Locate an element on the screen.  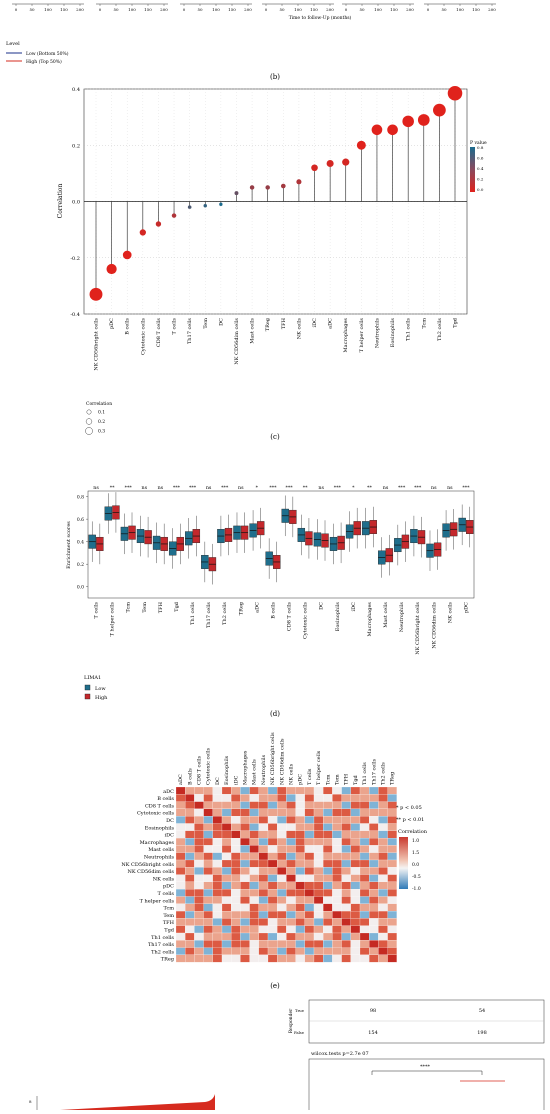
y-tick-label: 0.4 is located at coordinates (80, 542).